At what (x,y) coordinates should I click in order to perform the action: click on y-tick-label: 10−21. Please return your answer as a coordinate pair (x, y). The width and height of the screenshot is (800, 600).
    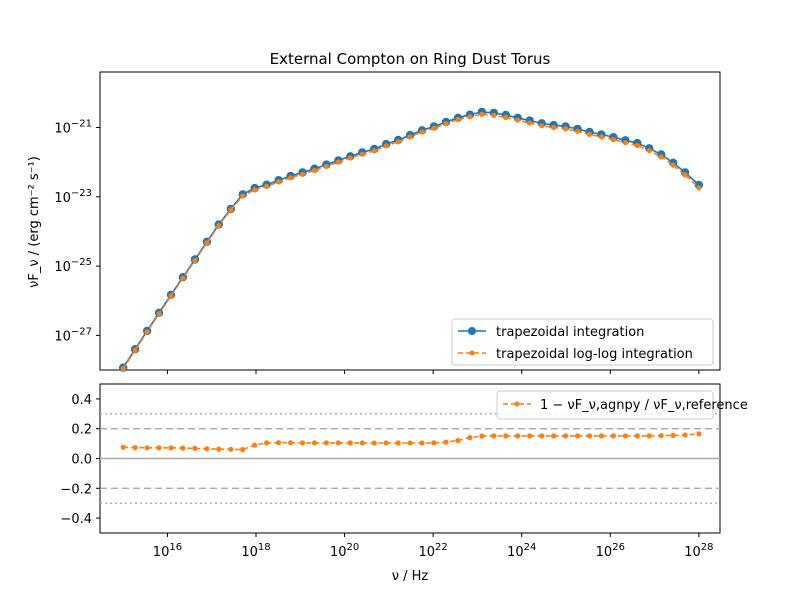
    Looking at the image, I should click on (73, 127).